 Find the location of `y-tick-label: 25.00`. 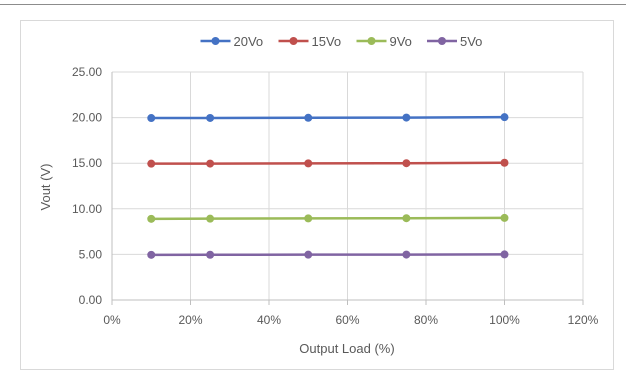

y-tick-label: 25.00 is located at coordinates (87, 72).